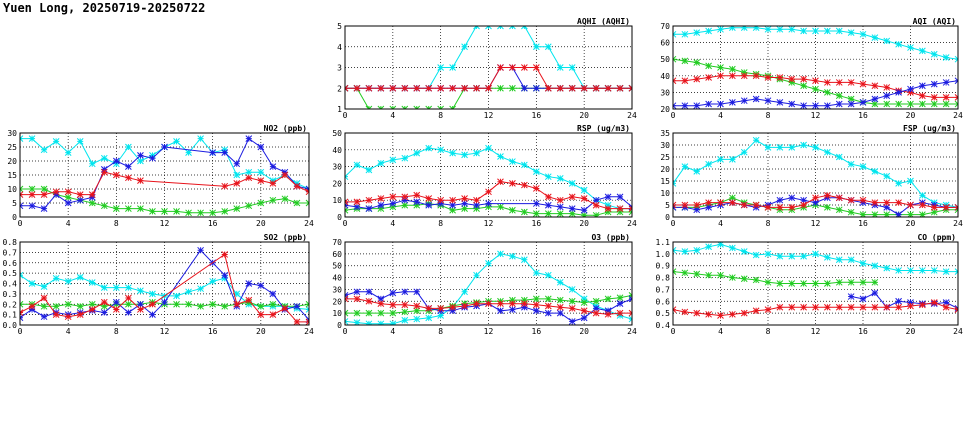  What do you see at coordinates (720, 115) in the screenshot?
I see `x-tick-label: 4` at bounding box center [720, 115].